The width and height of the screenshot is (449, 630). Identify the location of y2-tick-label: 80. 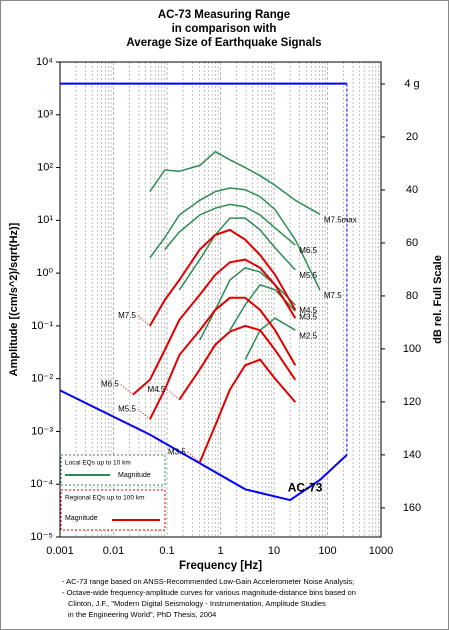
(412, 296).